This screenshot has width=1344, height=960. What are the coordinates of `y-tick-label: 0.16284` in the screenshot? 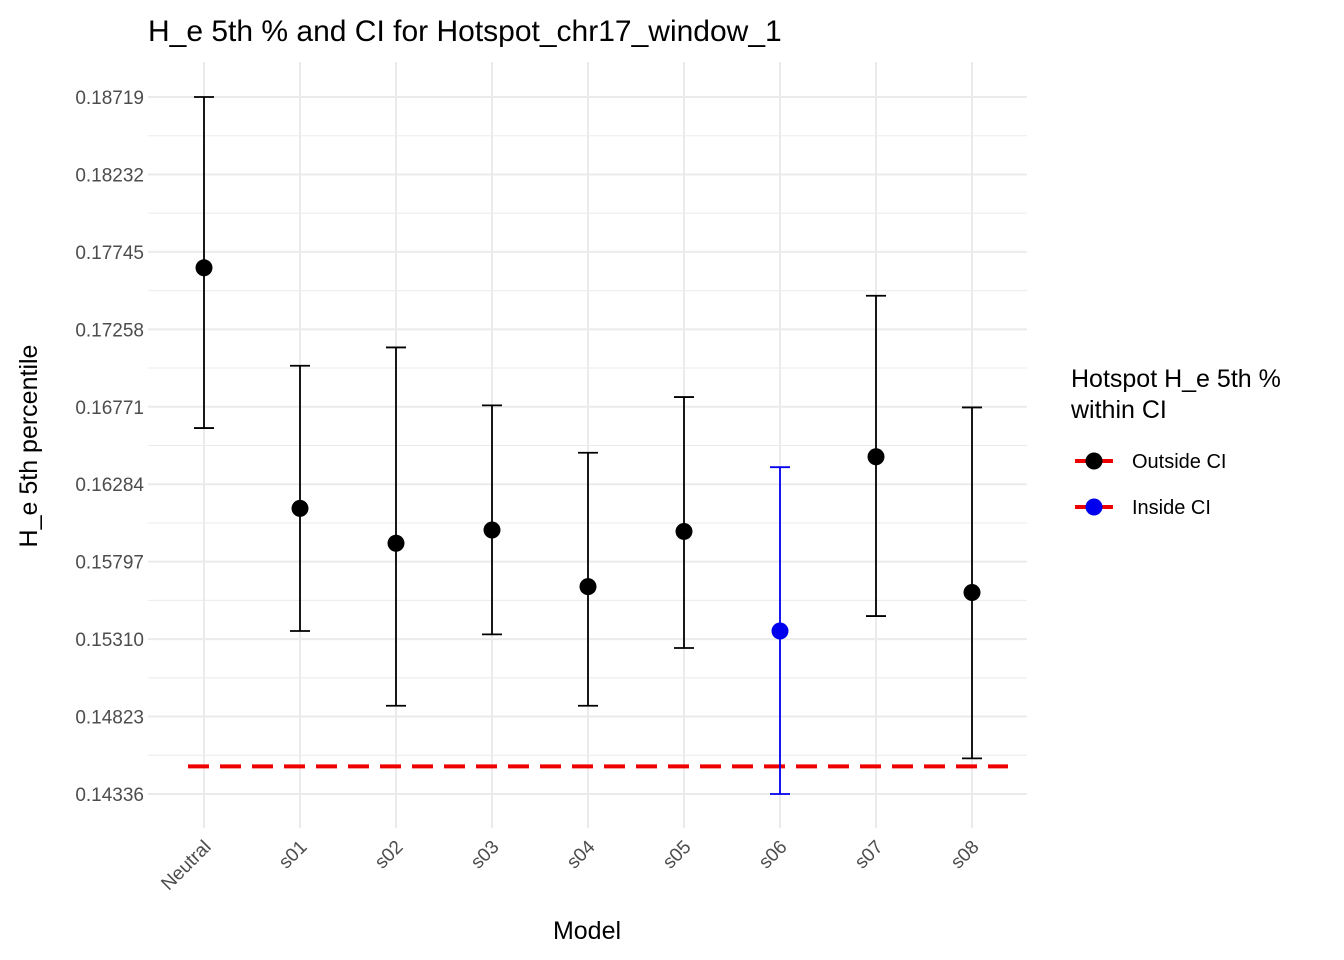 It's located at (109, 485).